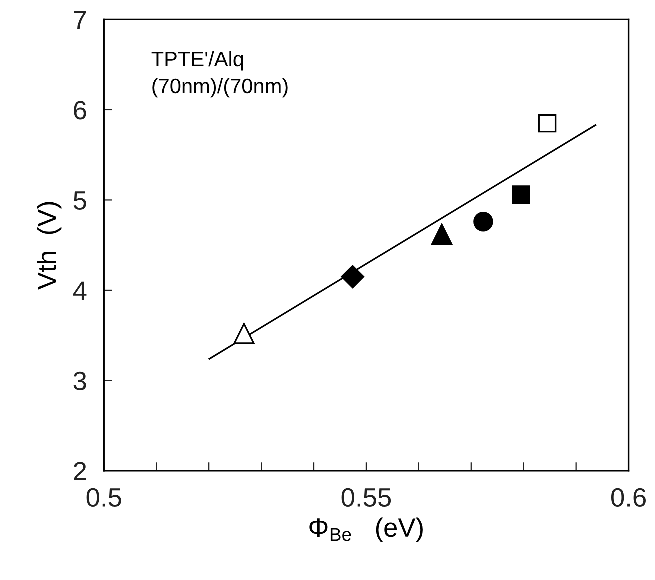 This screenshot has width=655, height=580. What do you see at coordinates (628, 498) in the screenshot?
I see `x-tick-label: 0.6` at bounding box center [628, 498].